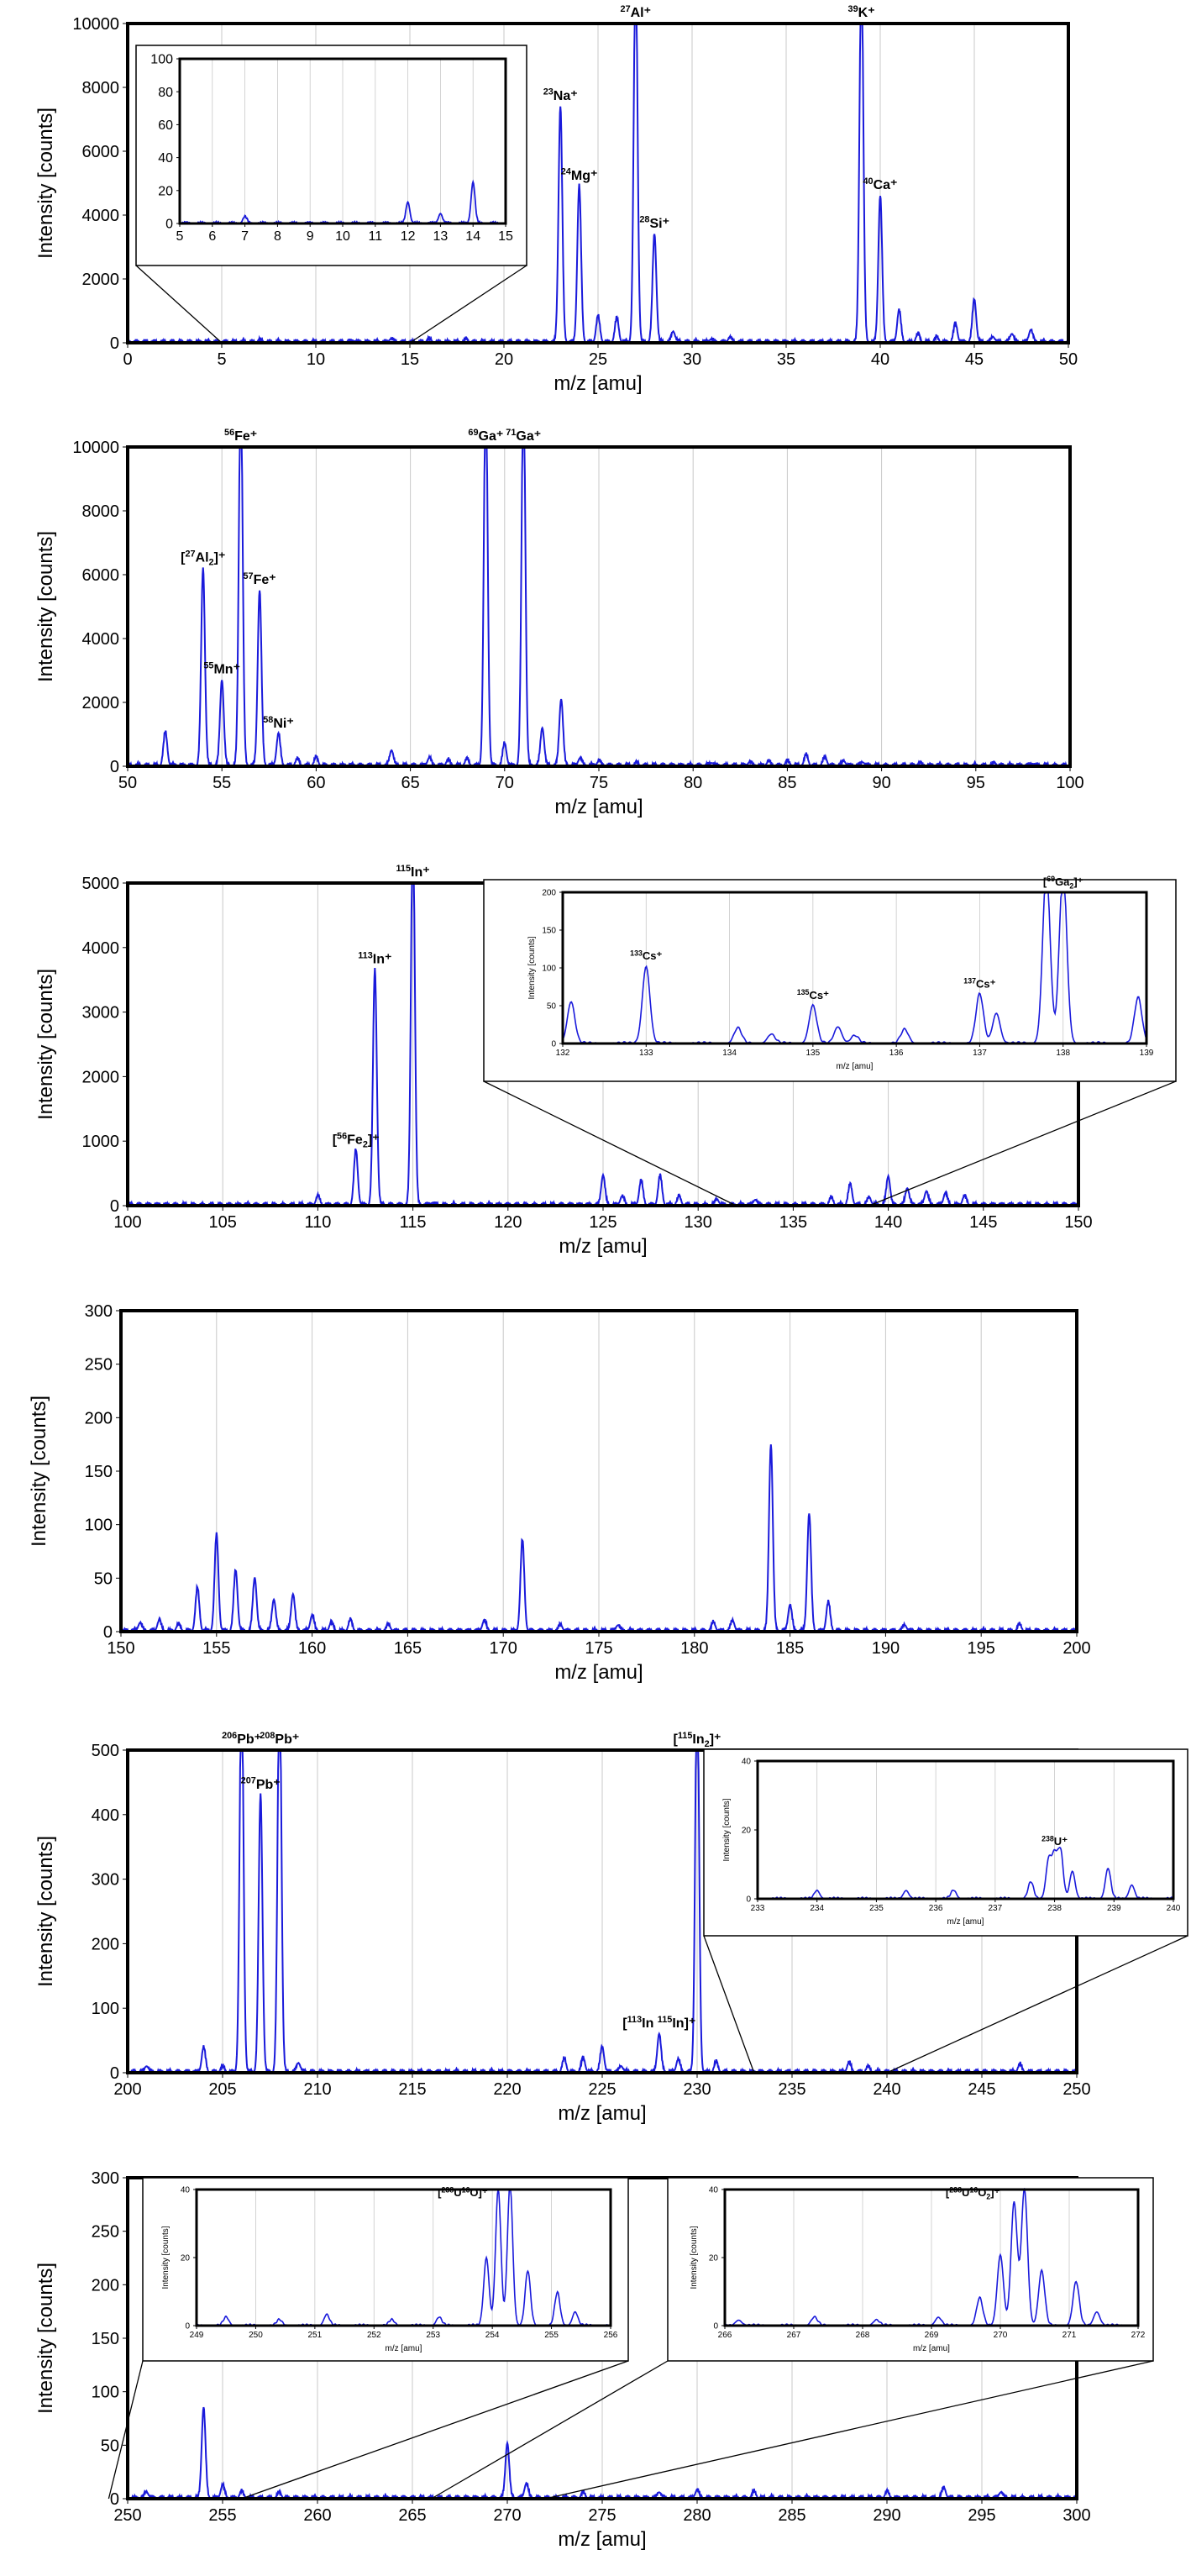 The width and height of the screenshot is (1191, 2576). What do you see at coordinates (106, 2339) in the screenshot?
I see `y-tick-label: 150` at bounding box center [106, 2339].